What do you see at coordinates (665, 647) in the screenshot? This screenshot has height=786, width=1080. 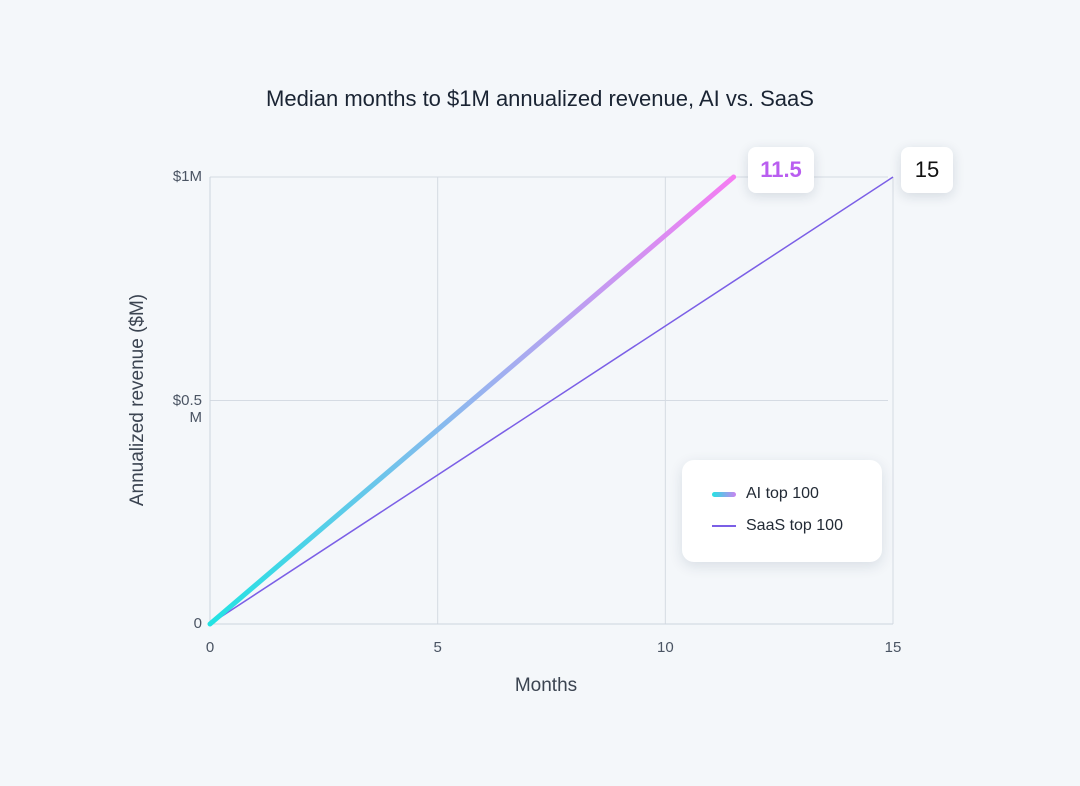 I see `x-tick-label: 10` at bounding box center [665, 647].